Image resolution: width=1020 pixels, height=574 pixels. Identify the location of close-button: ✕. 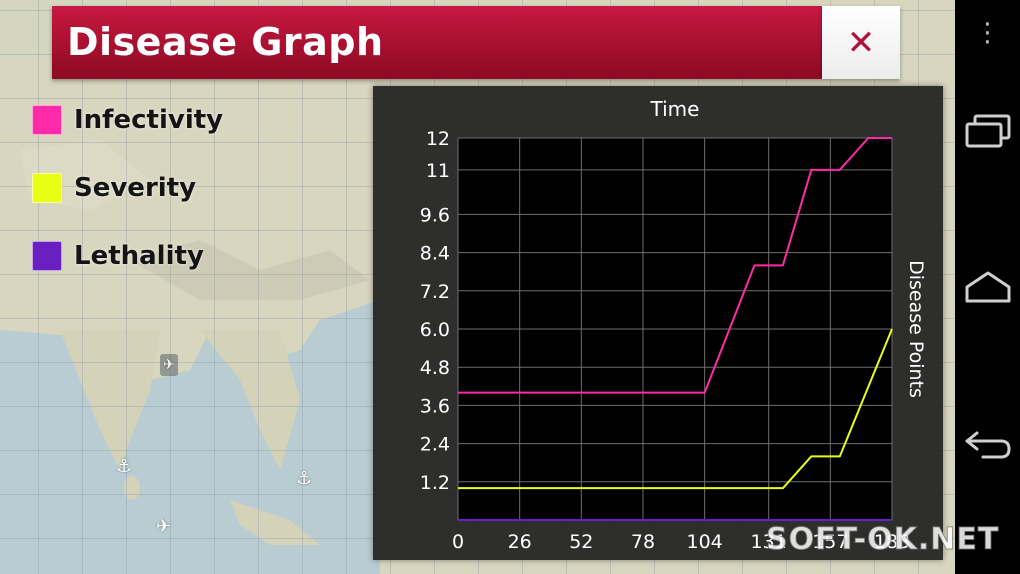
(861, 42).